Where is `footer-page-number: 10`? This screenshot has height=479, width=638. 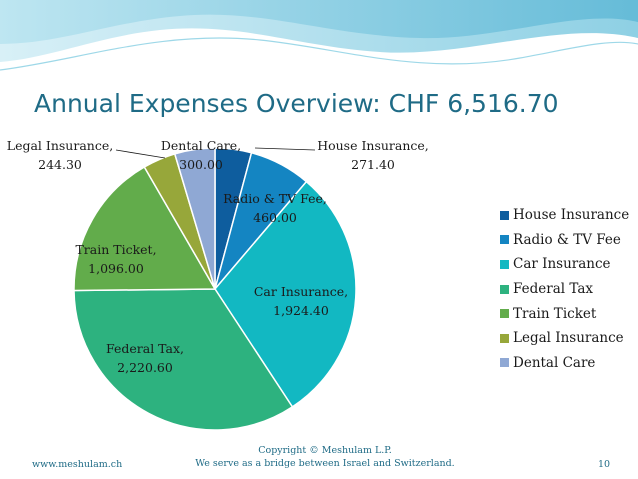 footer-page-number: 10 is located at coordinates (604, 464).